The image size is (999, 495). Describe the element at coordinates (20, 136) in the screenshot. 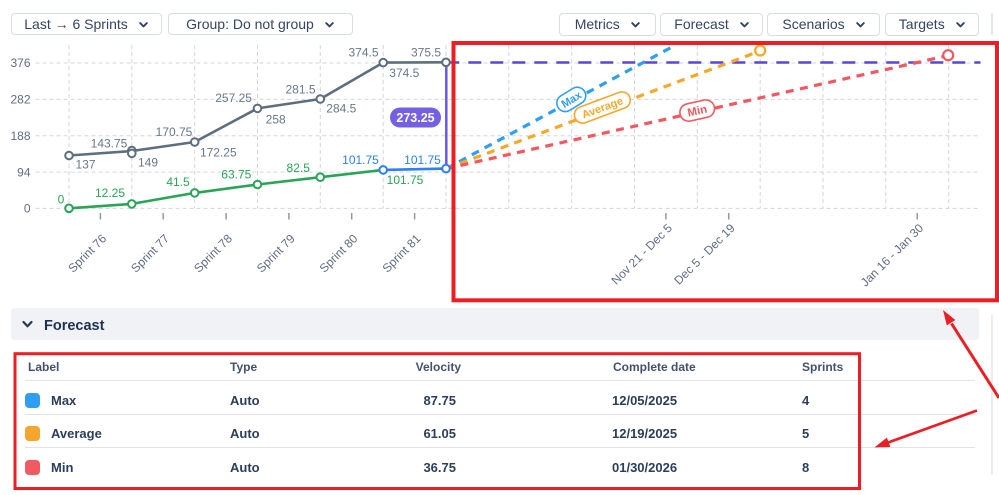

I see `svg-text: 188` at that location.